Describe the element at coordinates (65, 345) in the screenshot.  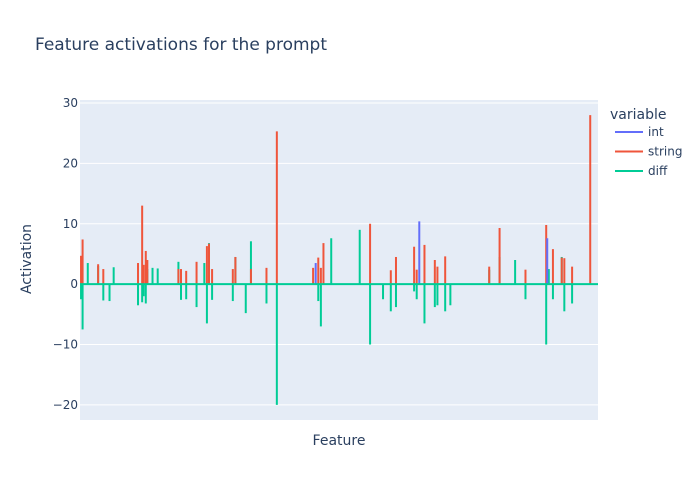
I see `y-tick-label: −10` at that location.